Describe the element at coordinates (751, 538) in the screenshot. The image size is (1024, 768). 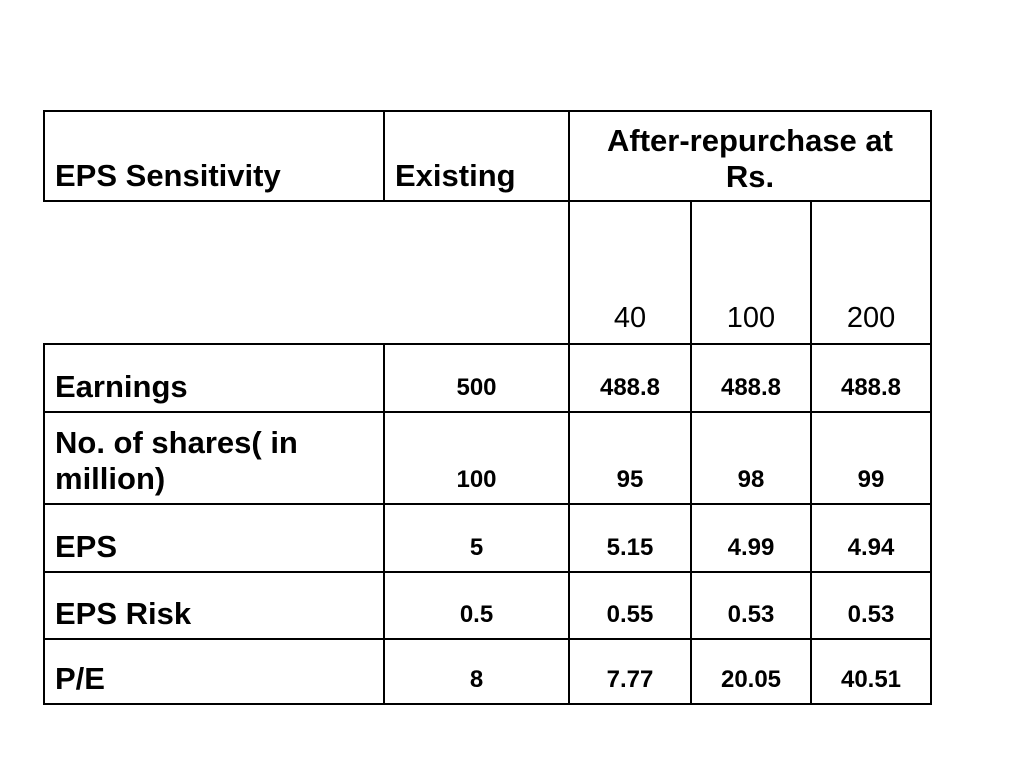
I see `eps-at-100-value: 4.99` at that location.